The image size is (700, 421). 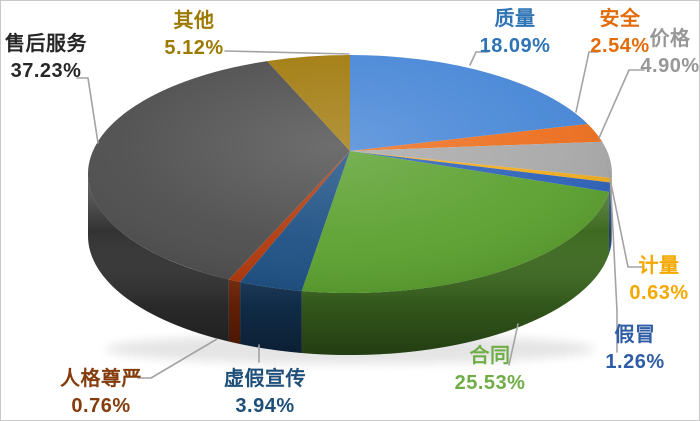 I want to click on slice-percent: 25.53%, so click(x=490, y=383).